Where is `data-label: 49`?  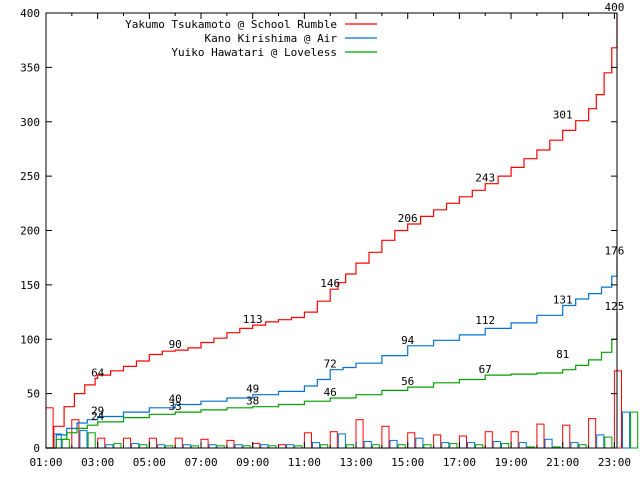
data-label: 49 is located at coordinates (252, 389).